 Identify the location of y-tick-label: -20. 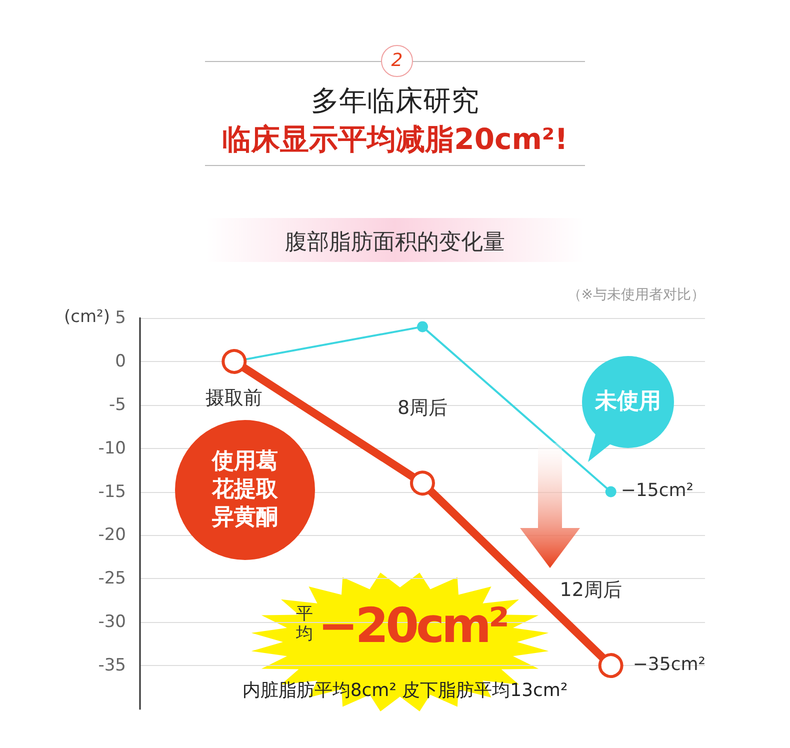
(112, 535).